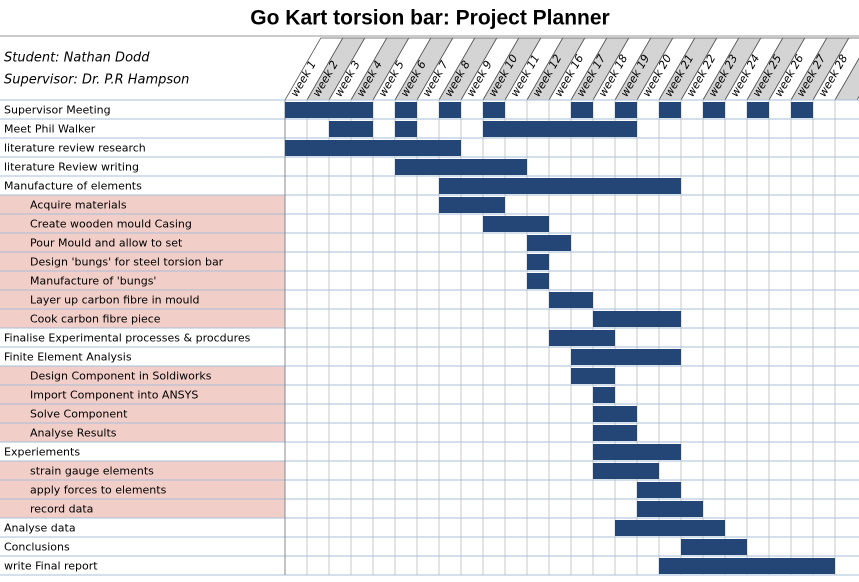 Image resolution: width=859 pixels, height=582 pixels. I want to click on task-name: Layer up carbon fibre in mould, so click(115, 300).